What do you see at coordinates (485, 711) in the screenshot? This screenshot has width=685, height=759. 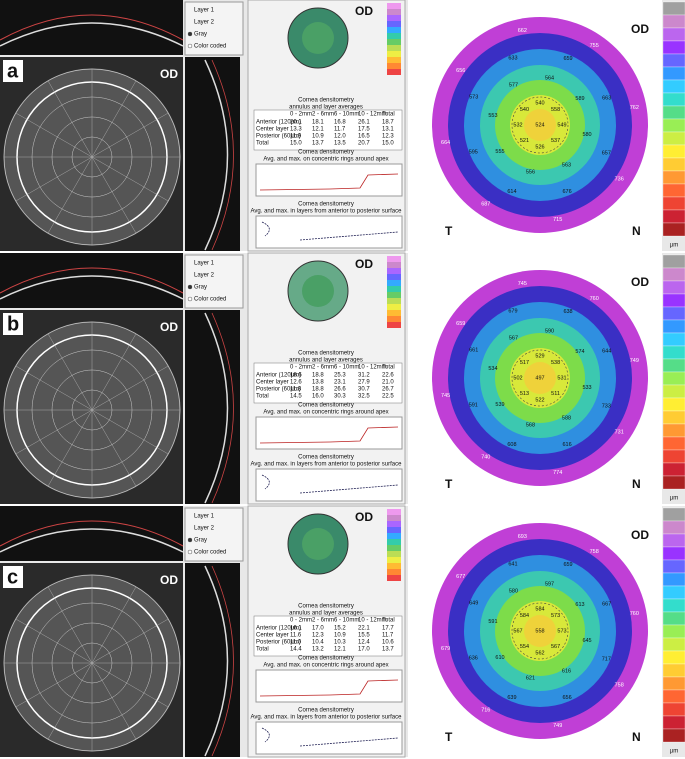 I see `pachy-value: 716` at bounding box center [485, 711].